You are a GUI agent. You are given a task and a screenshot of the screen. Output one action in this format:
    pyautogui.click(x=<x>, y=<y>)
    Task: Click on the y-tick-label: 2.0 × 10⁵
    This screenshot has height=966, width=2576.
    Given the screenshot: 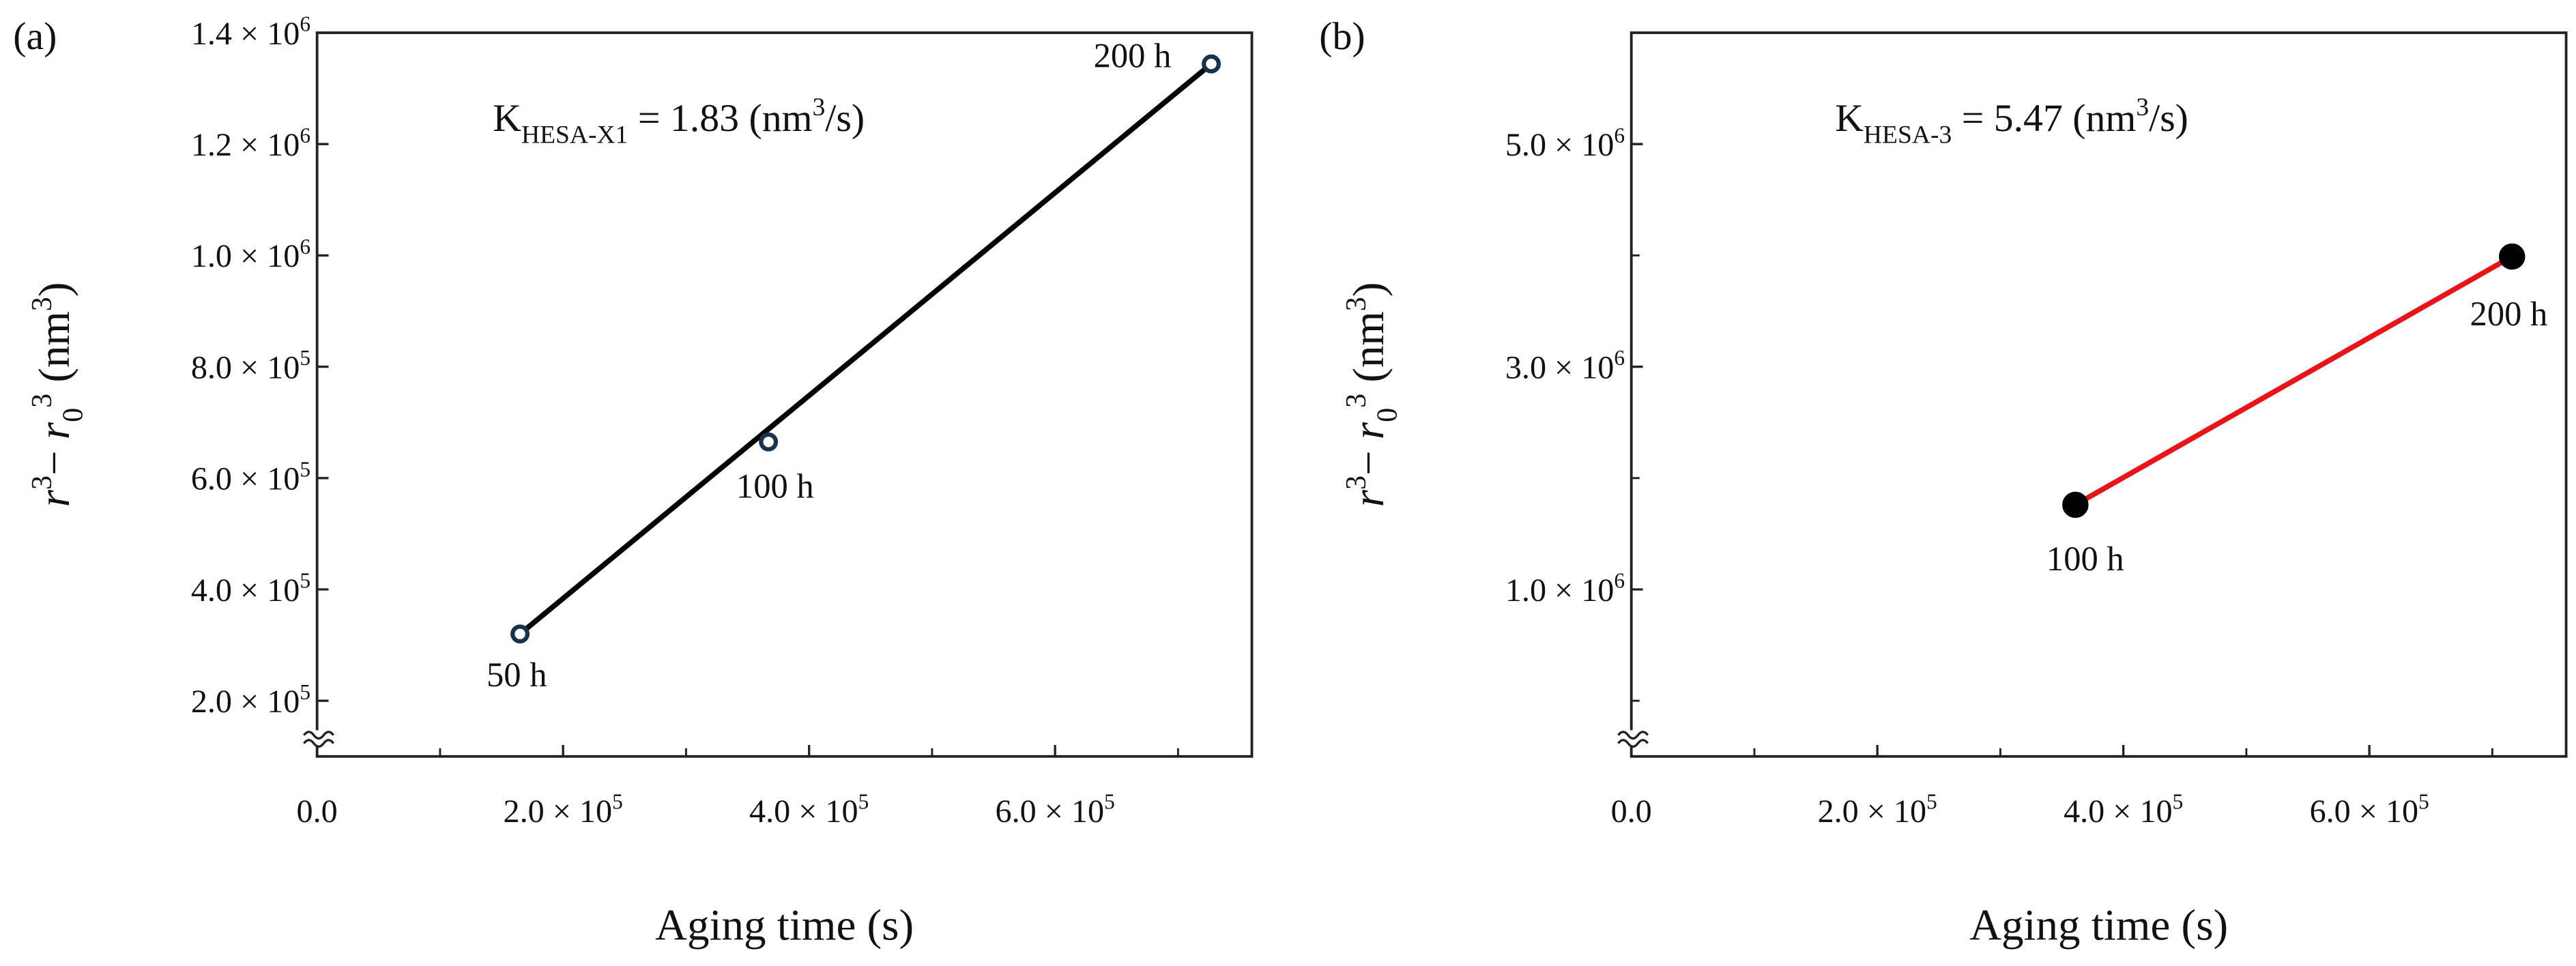 What is the action you would take?
    pyautogui.click(x=250, y=700)
    